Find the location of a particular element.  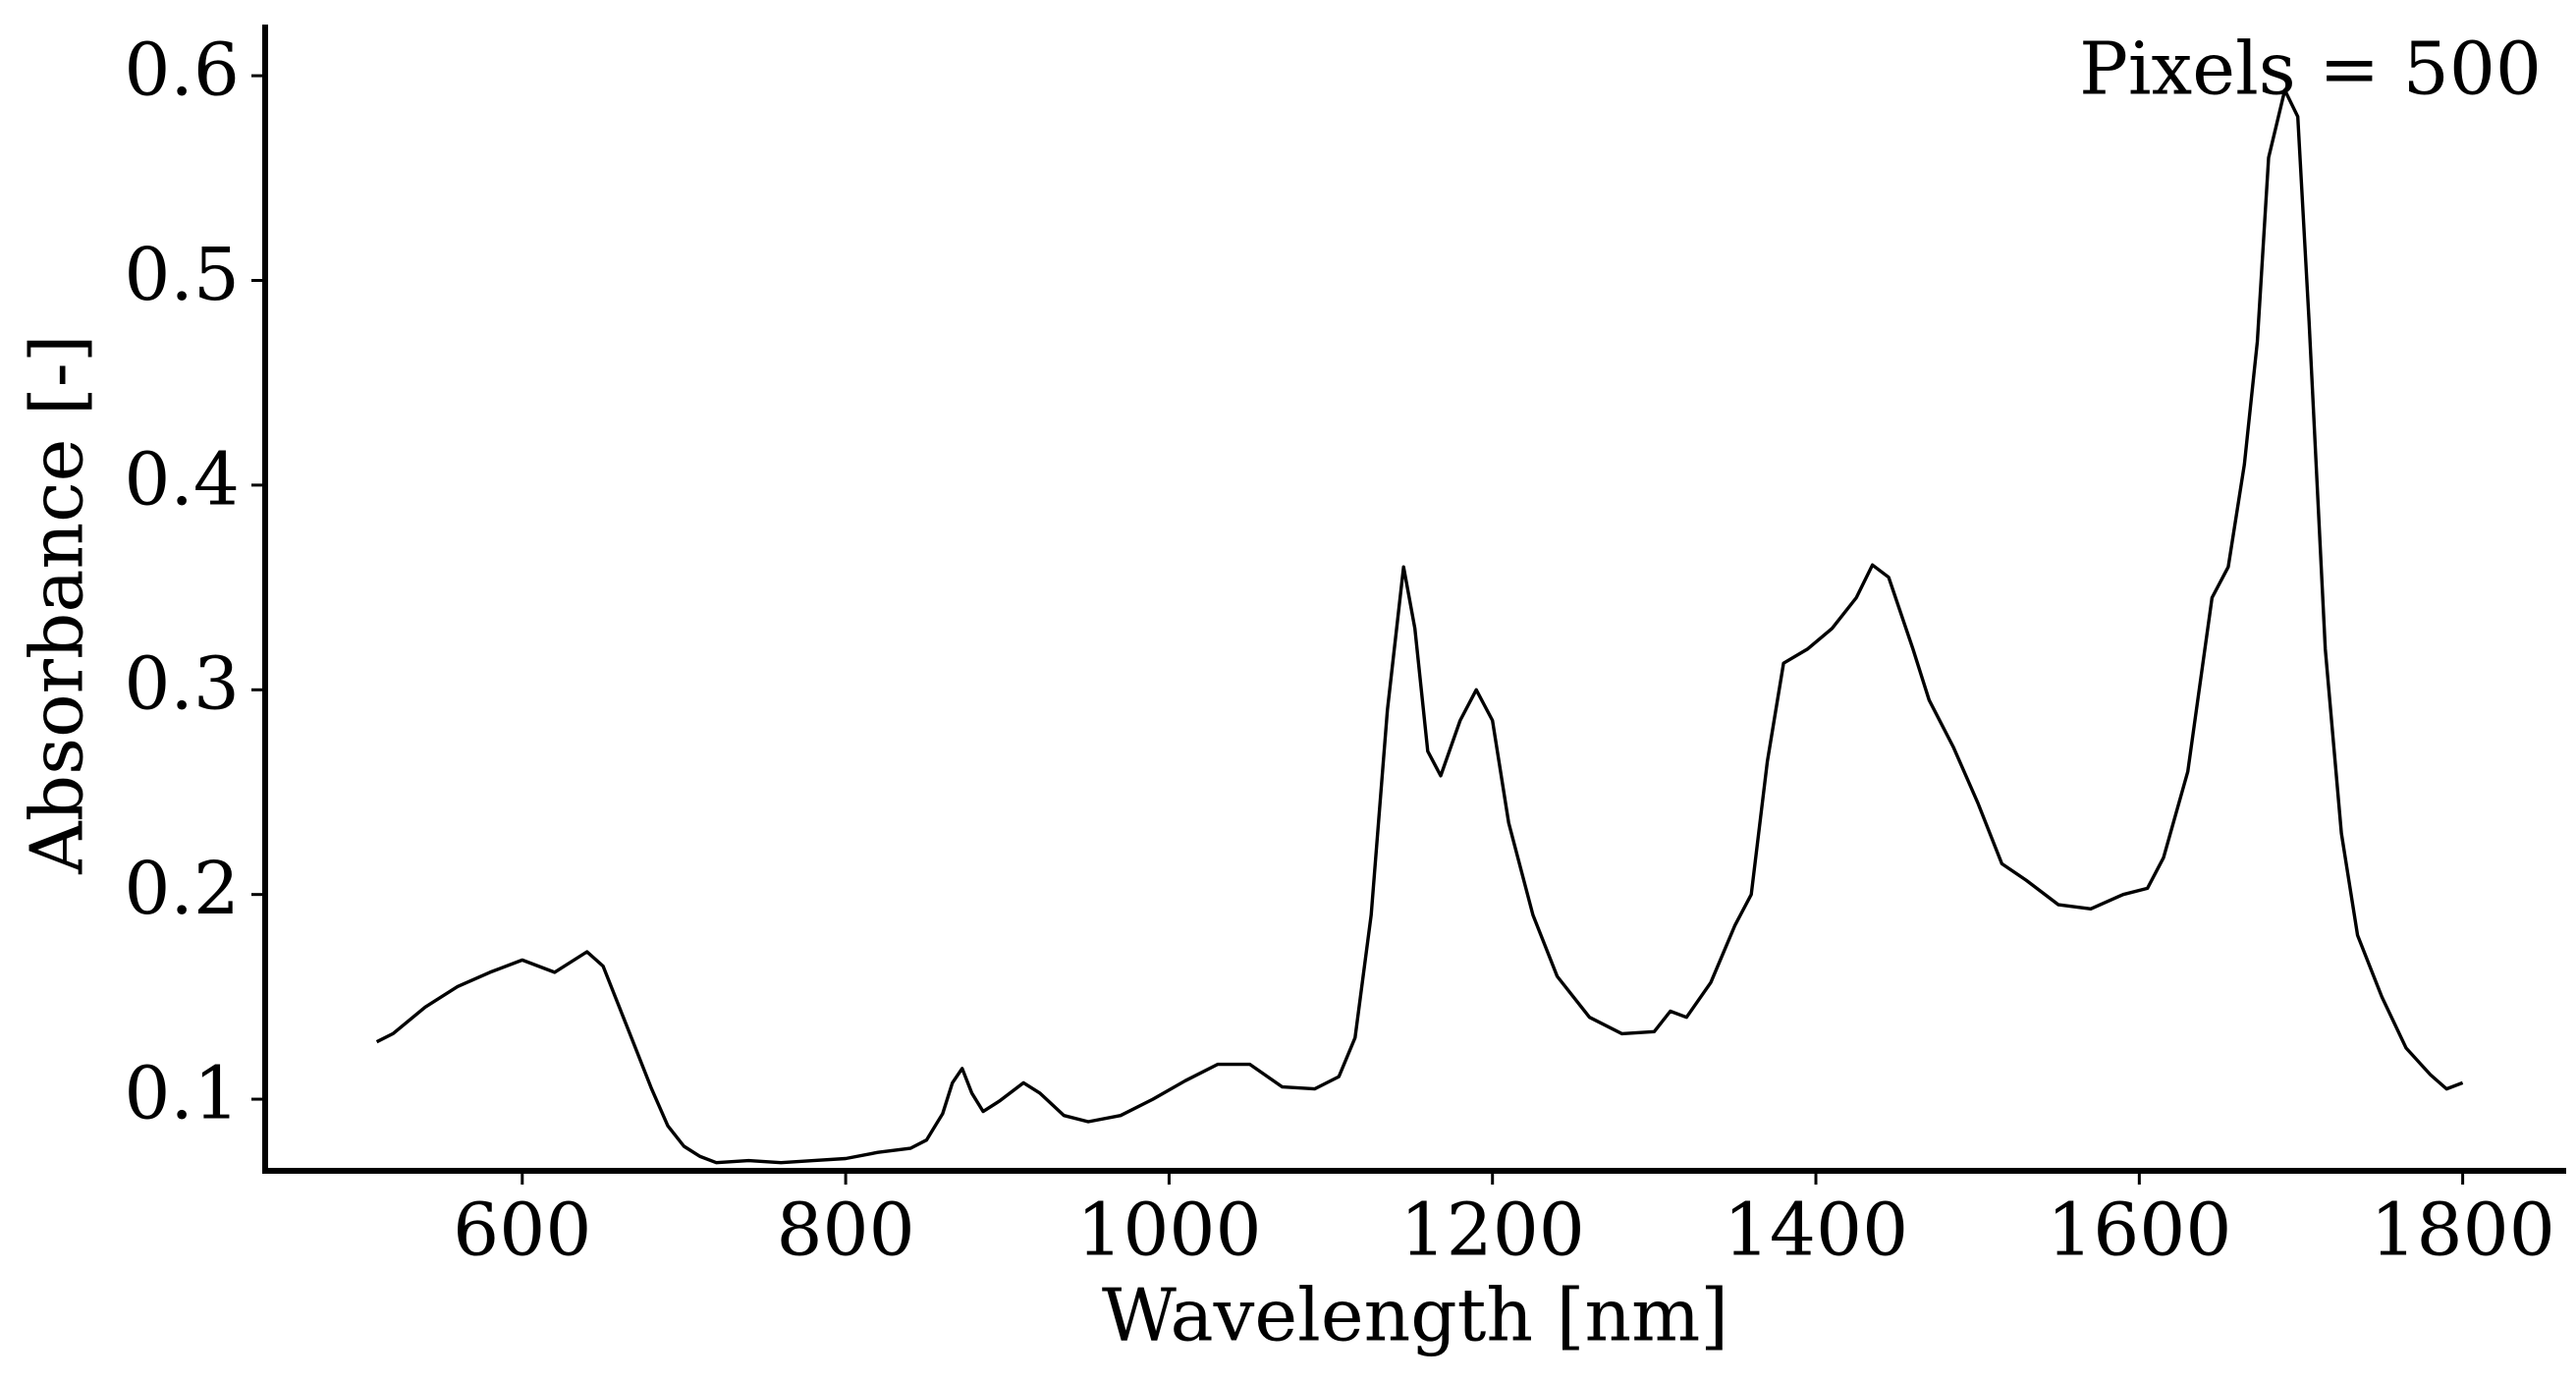

annotation: Pixels = 500 is located at coordinates (2310, 69).